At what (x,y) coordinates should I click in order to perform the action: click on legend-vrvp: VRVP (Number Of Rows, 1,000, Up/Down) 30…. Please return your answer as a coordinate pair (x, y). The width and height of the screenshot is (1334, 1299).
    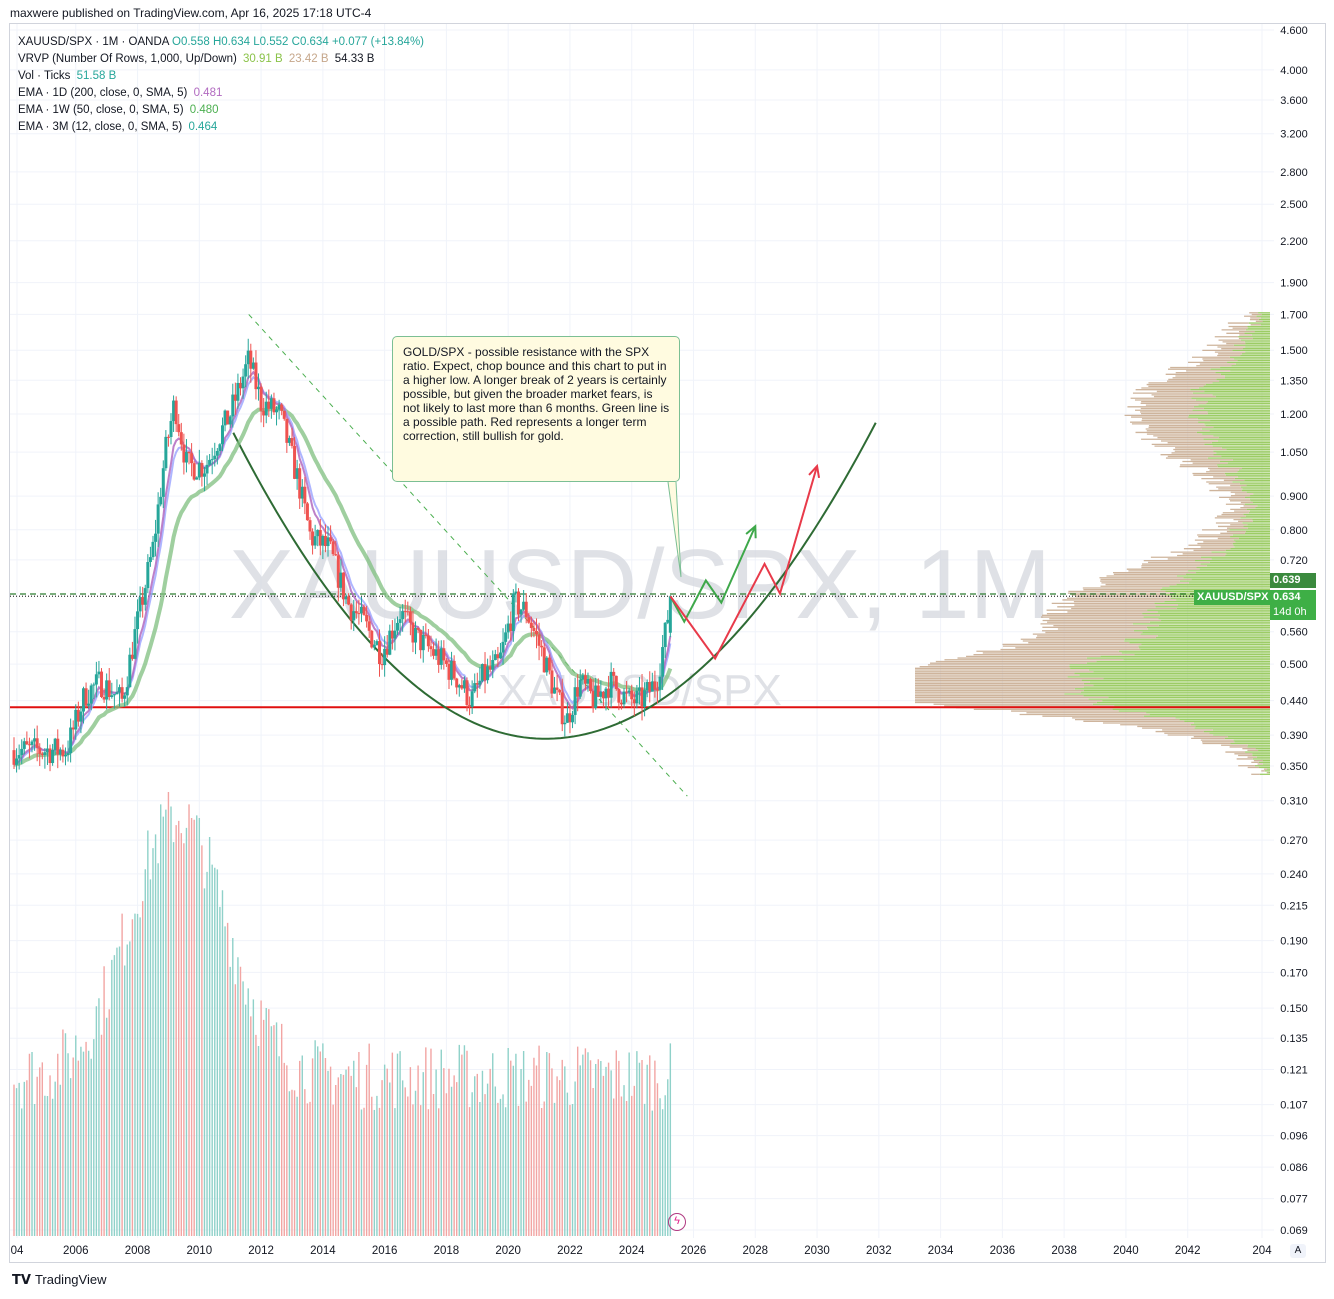
    Looking at the image, I should click on (221, 59).